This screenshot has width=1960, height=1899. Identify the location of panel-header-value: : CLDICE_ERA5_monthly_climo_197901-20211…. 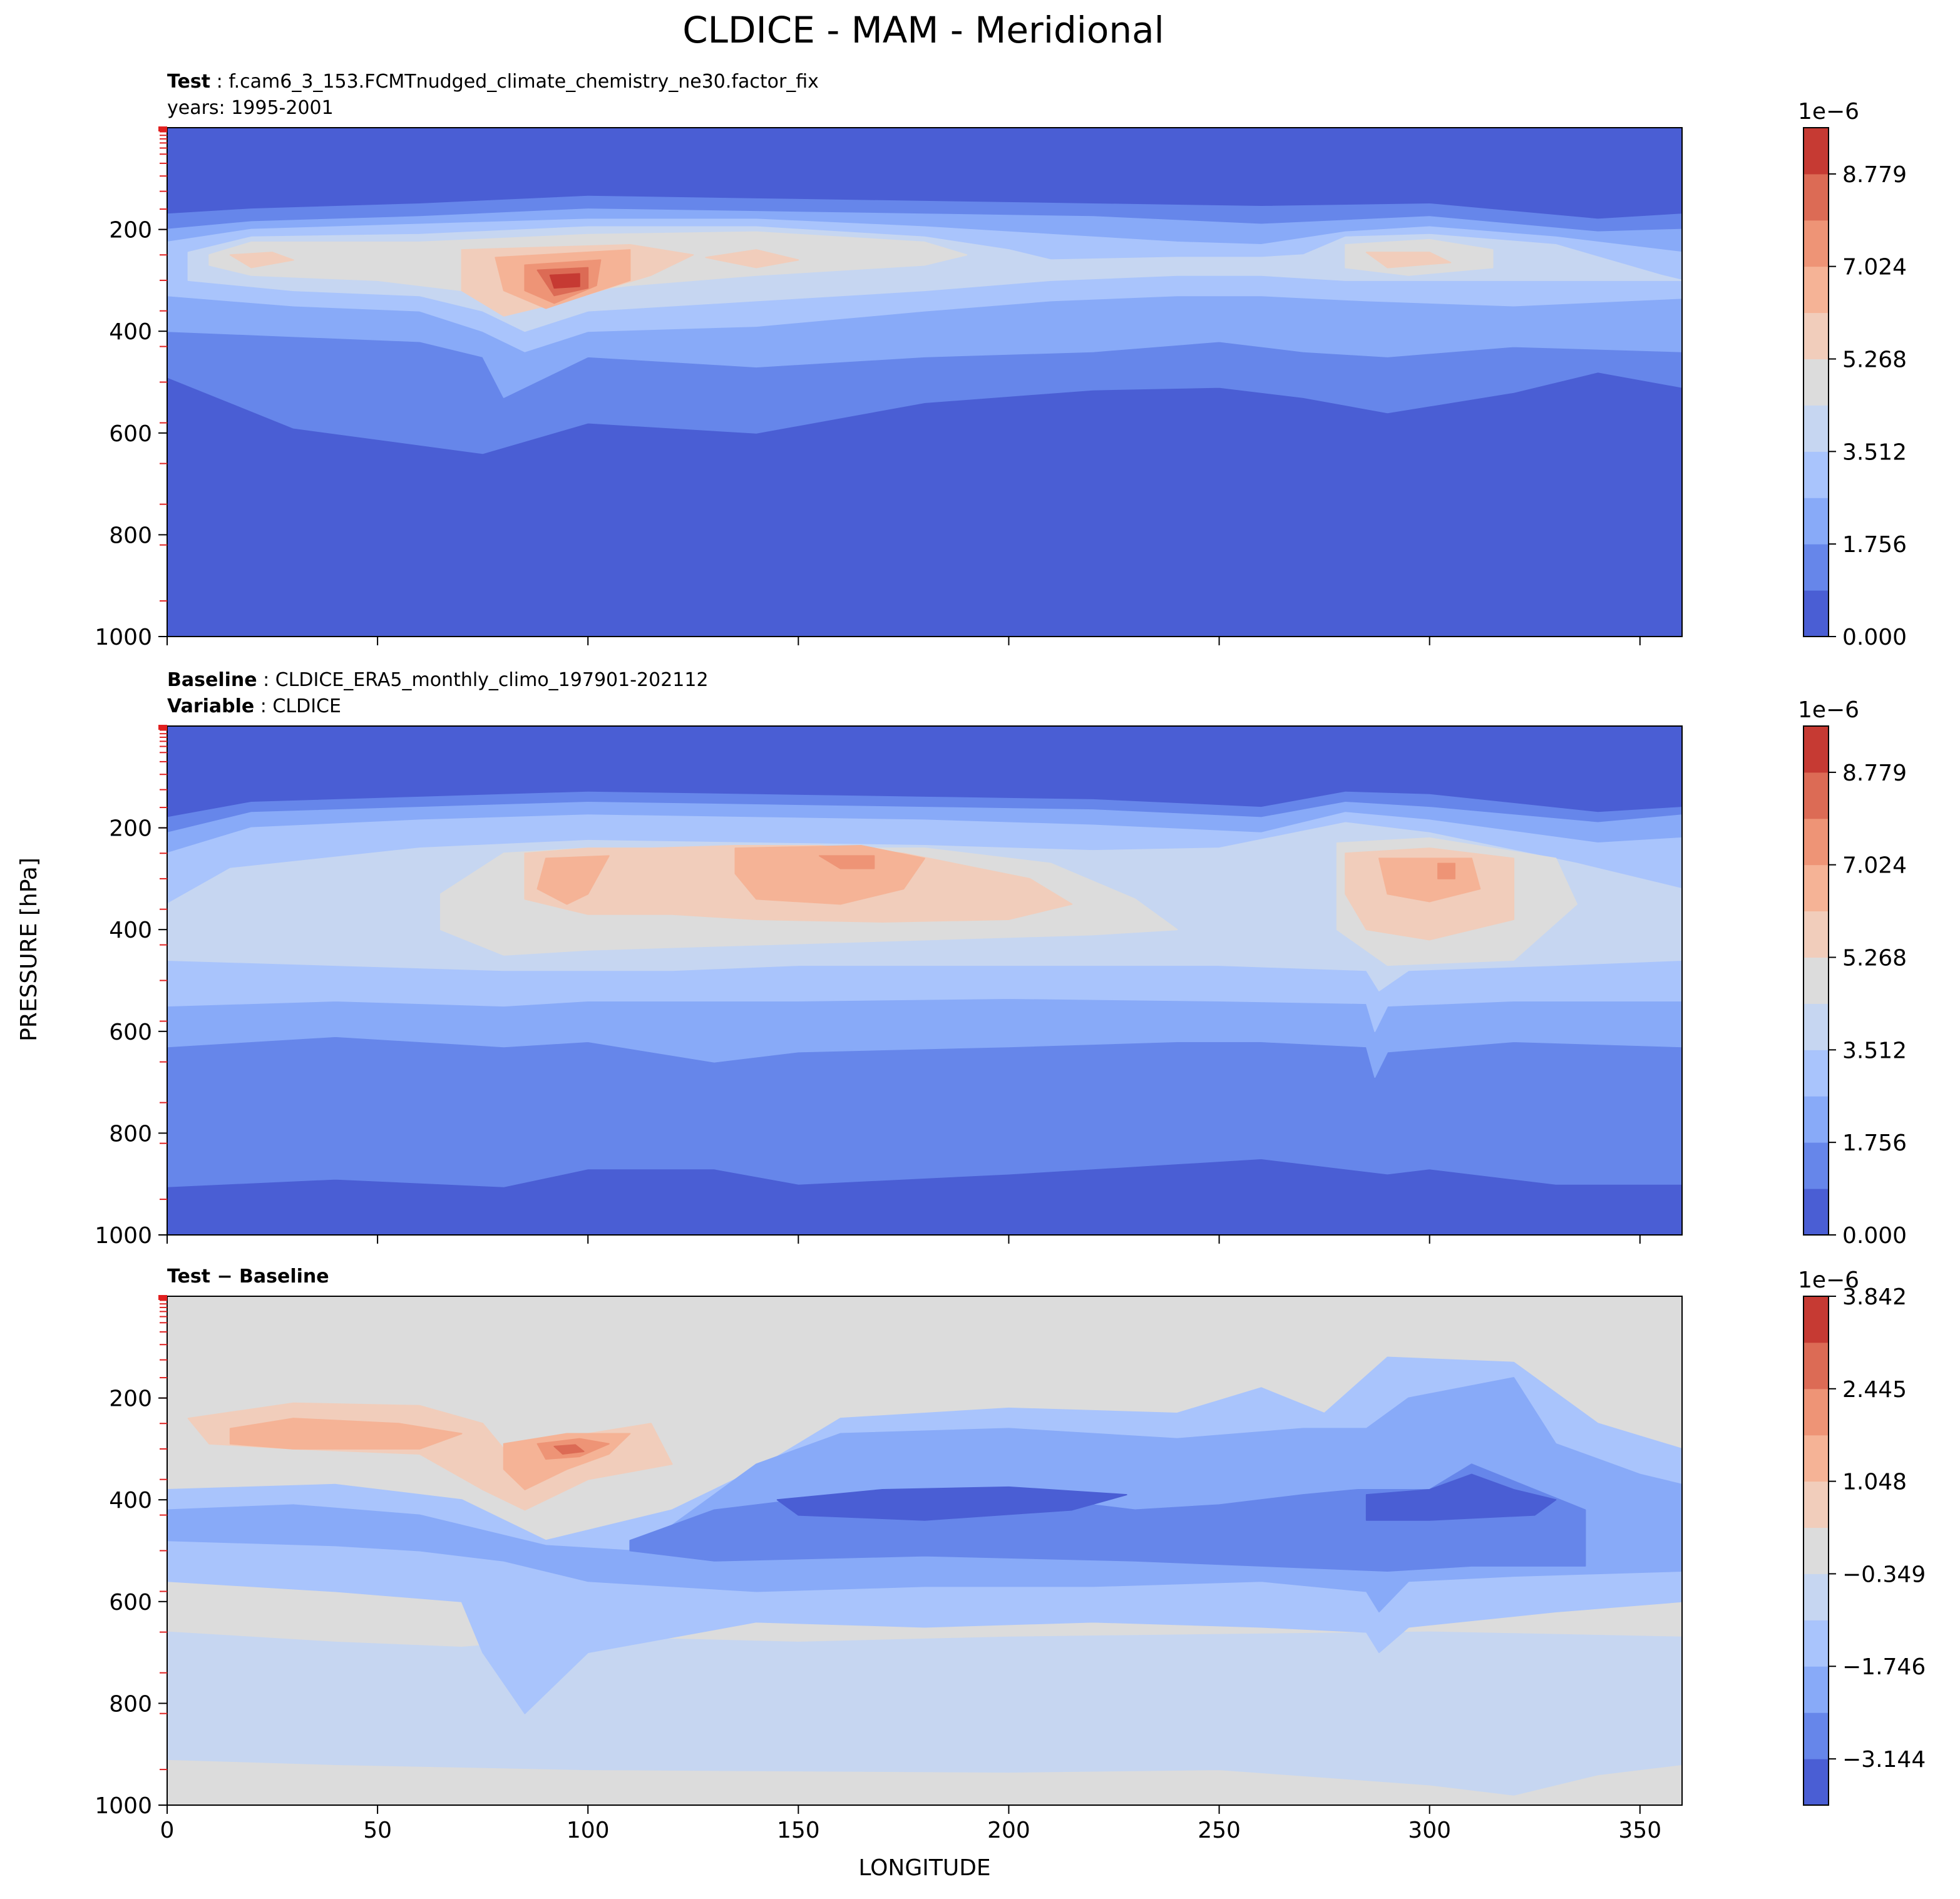
(483, 680).